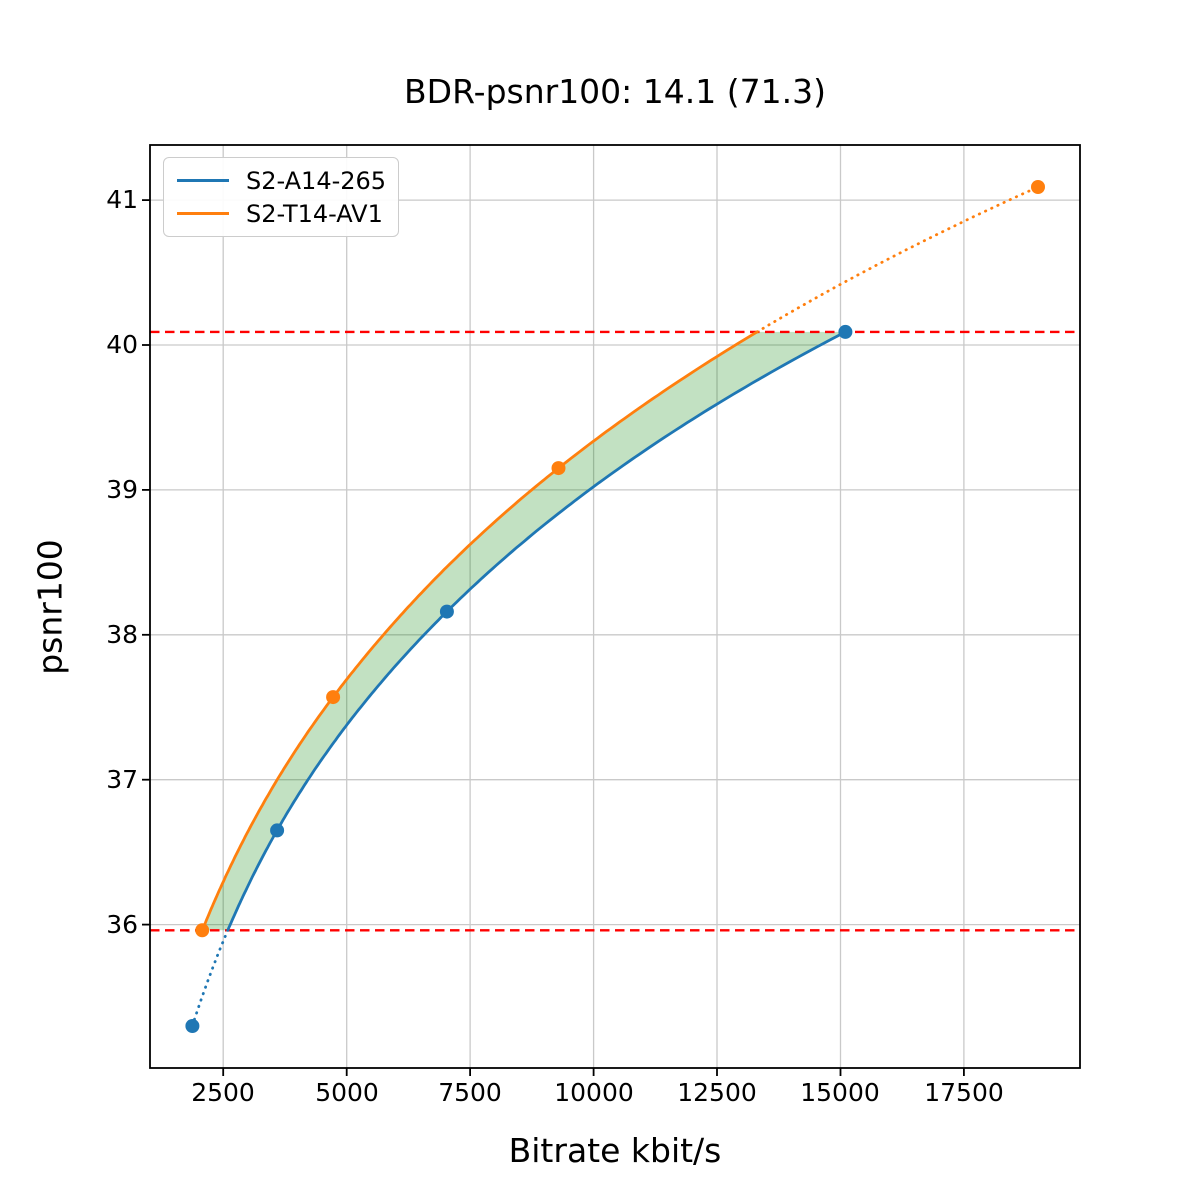 The height and width of the screenshot is (1200, 1200). I want to click on legend-entry: S2-A14-265, so click(281, 180).